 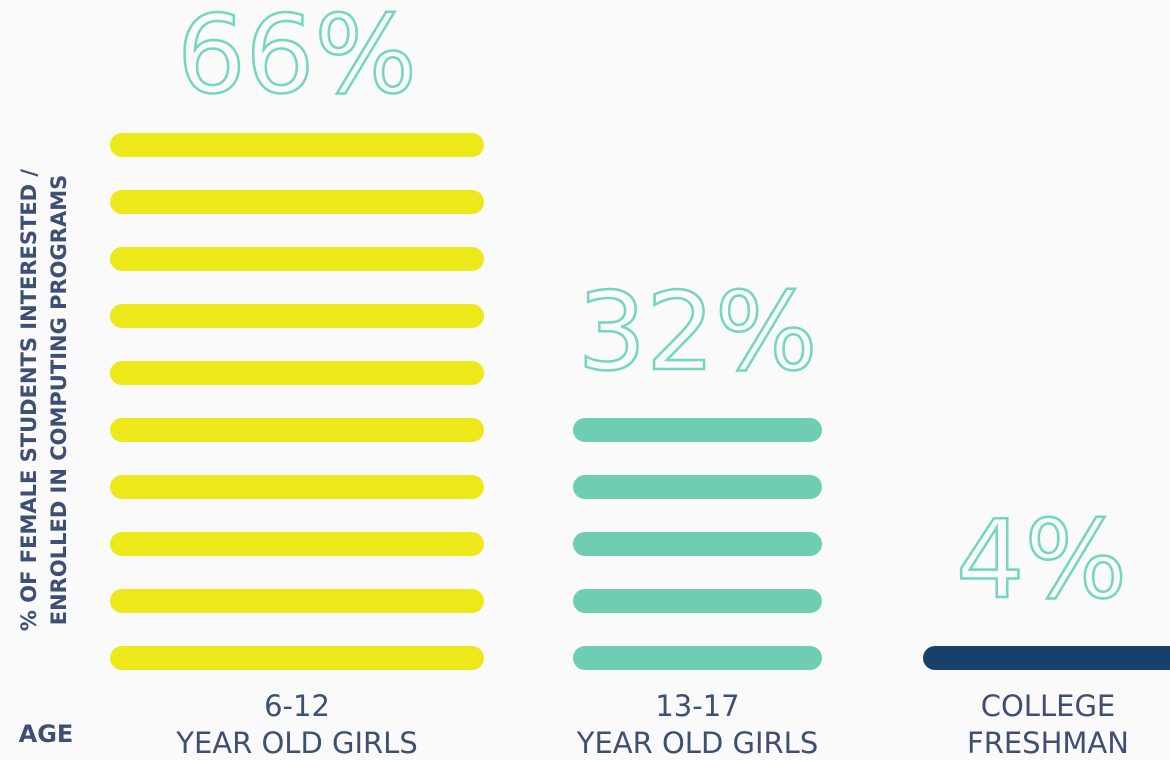 I want to click on y-label-line: % OF FEMALE STUDENTS INTERESTED /, so click(x=29, y=400).